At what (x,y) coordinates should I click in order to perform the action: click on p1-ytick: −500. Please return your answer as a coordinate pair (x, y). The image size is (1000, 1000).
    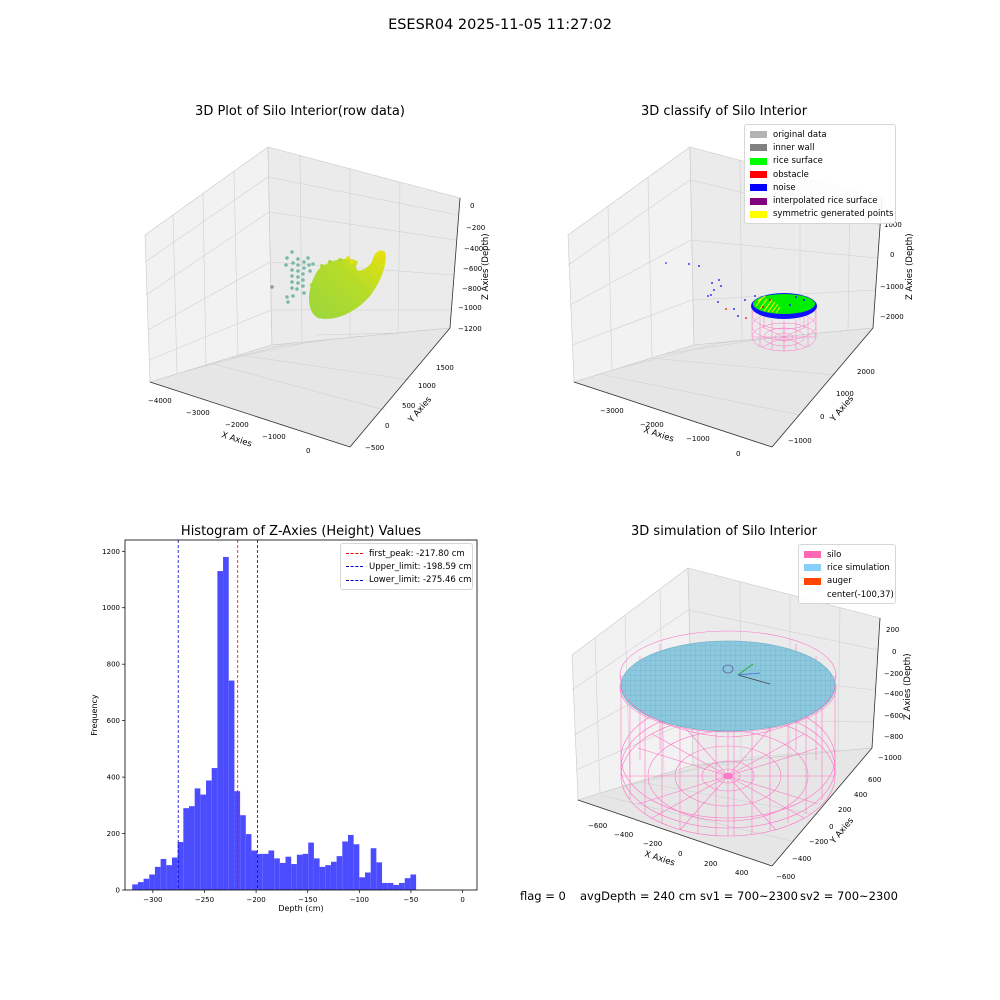
    Looking at the image, I should click on (374, 448).